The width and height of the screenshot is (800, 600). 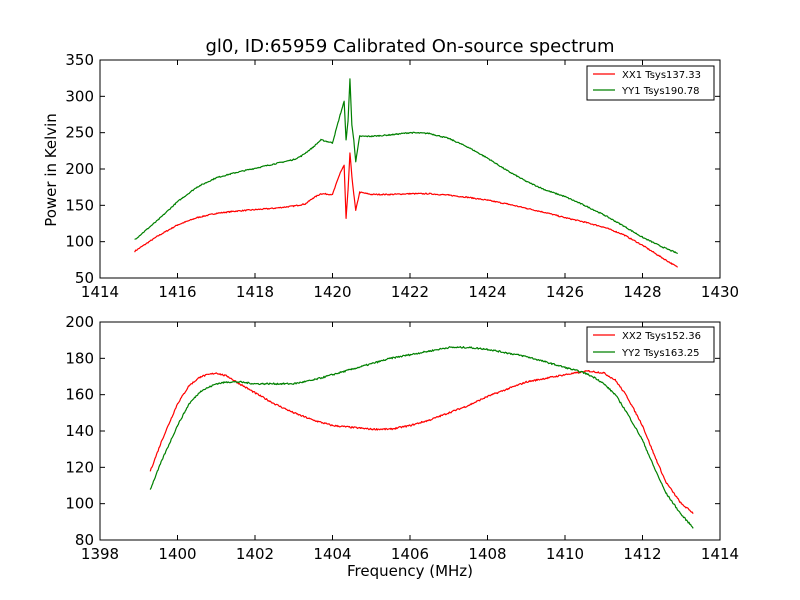 What do you see at coordinates (79, 395) in the screenshot?
I see `y-tick-label: 160` at bounding box center [79, 395].